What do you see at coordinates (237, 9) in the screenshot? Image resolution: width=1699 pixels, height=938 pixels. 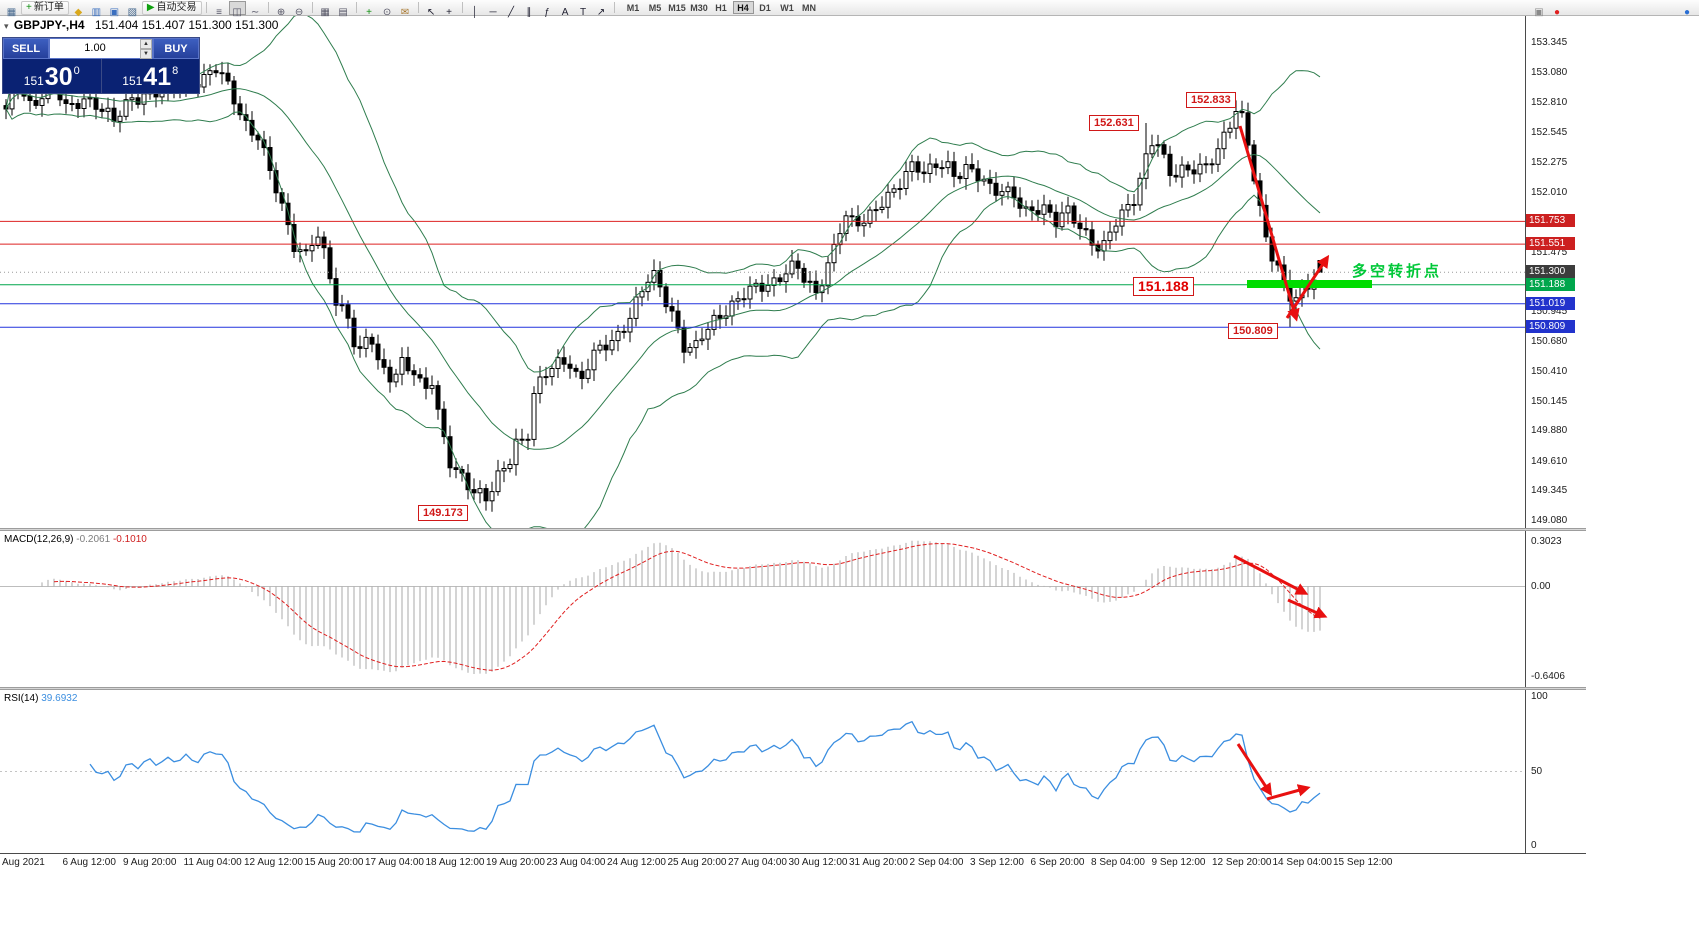 I see `candlestick-chart-icon: ◫` at bounding box center [237, 9].